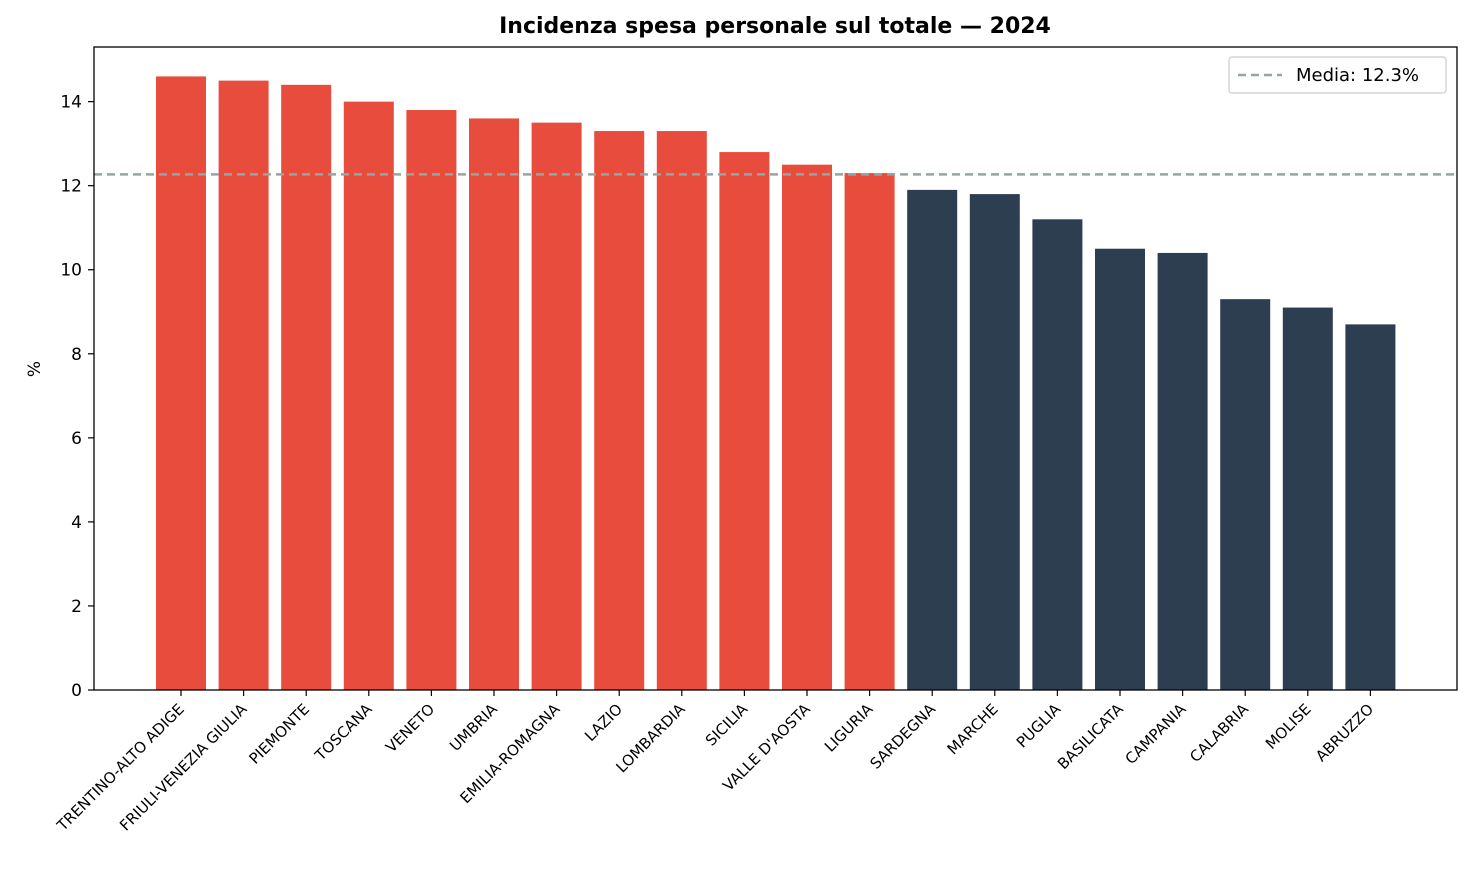 Image resolution: width=1472 pixels, height=885 pixels. What do you see at coordinates (76, 691) in the screenshot?
I see `y-tick-label-0: 0` at bounding box center [76, 691].